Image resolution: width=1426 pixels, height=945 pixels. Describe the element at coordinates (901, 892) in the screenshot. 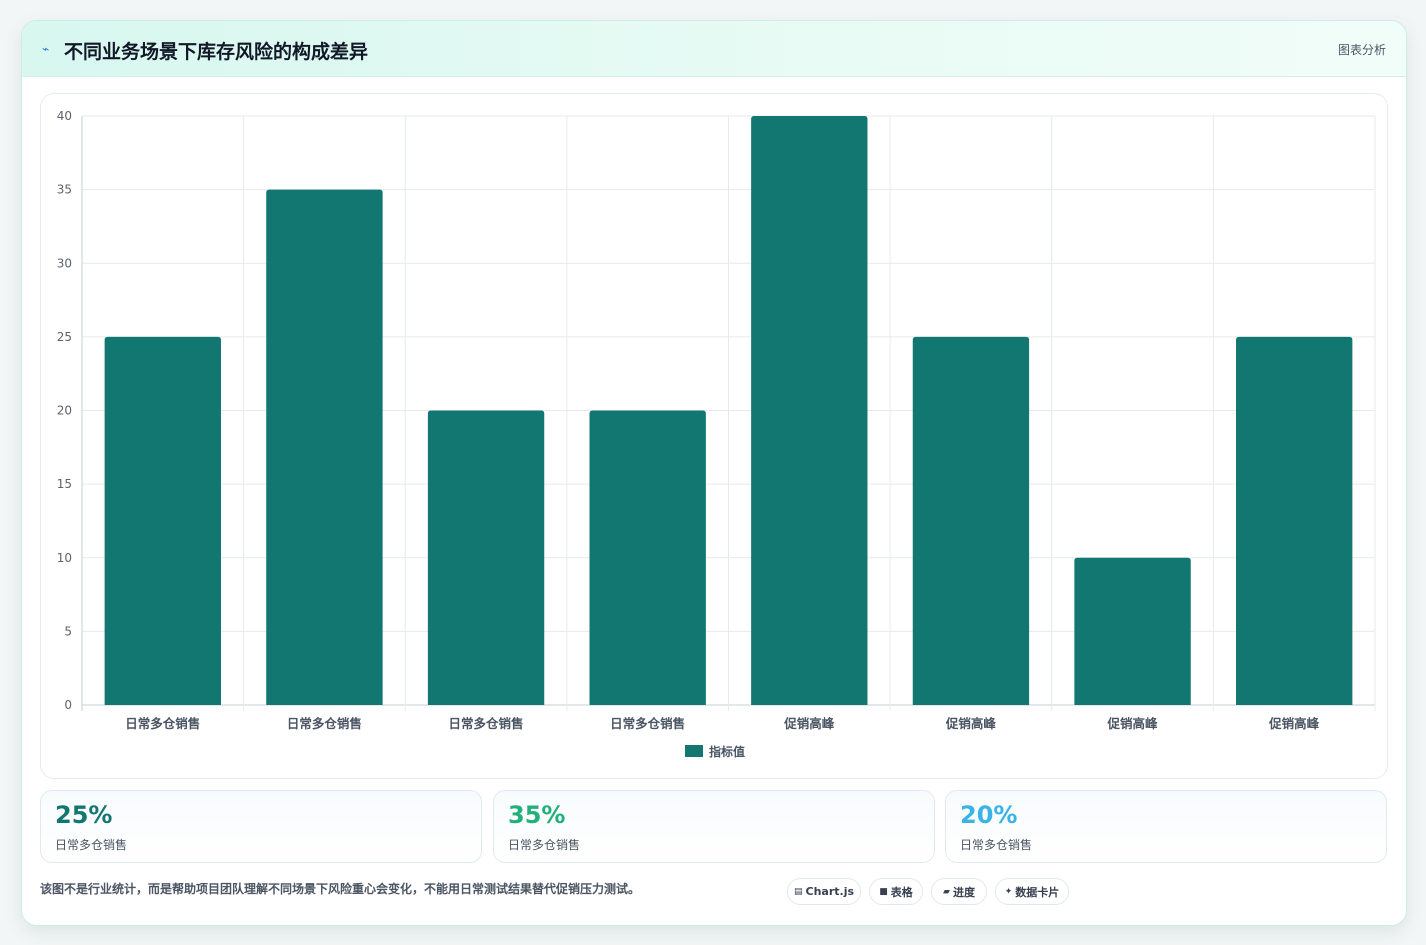

I see `chip-label: 表格` at that location.